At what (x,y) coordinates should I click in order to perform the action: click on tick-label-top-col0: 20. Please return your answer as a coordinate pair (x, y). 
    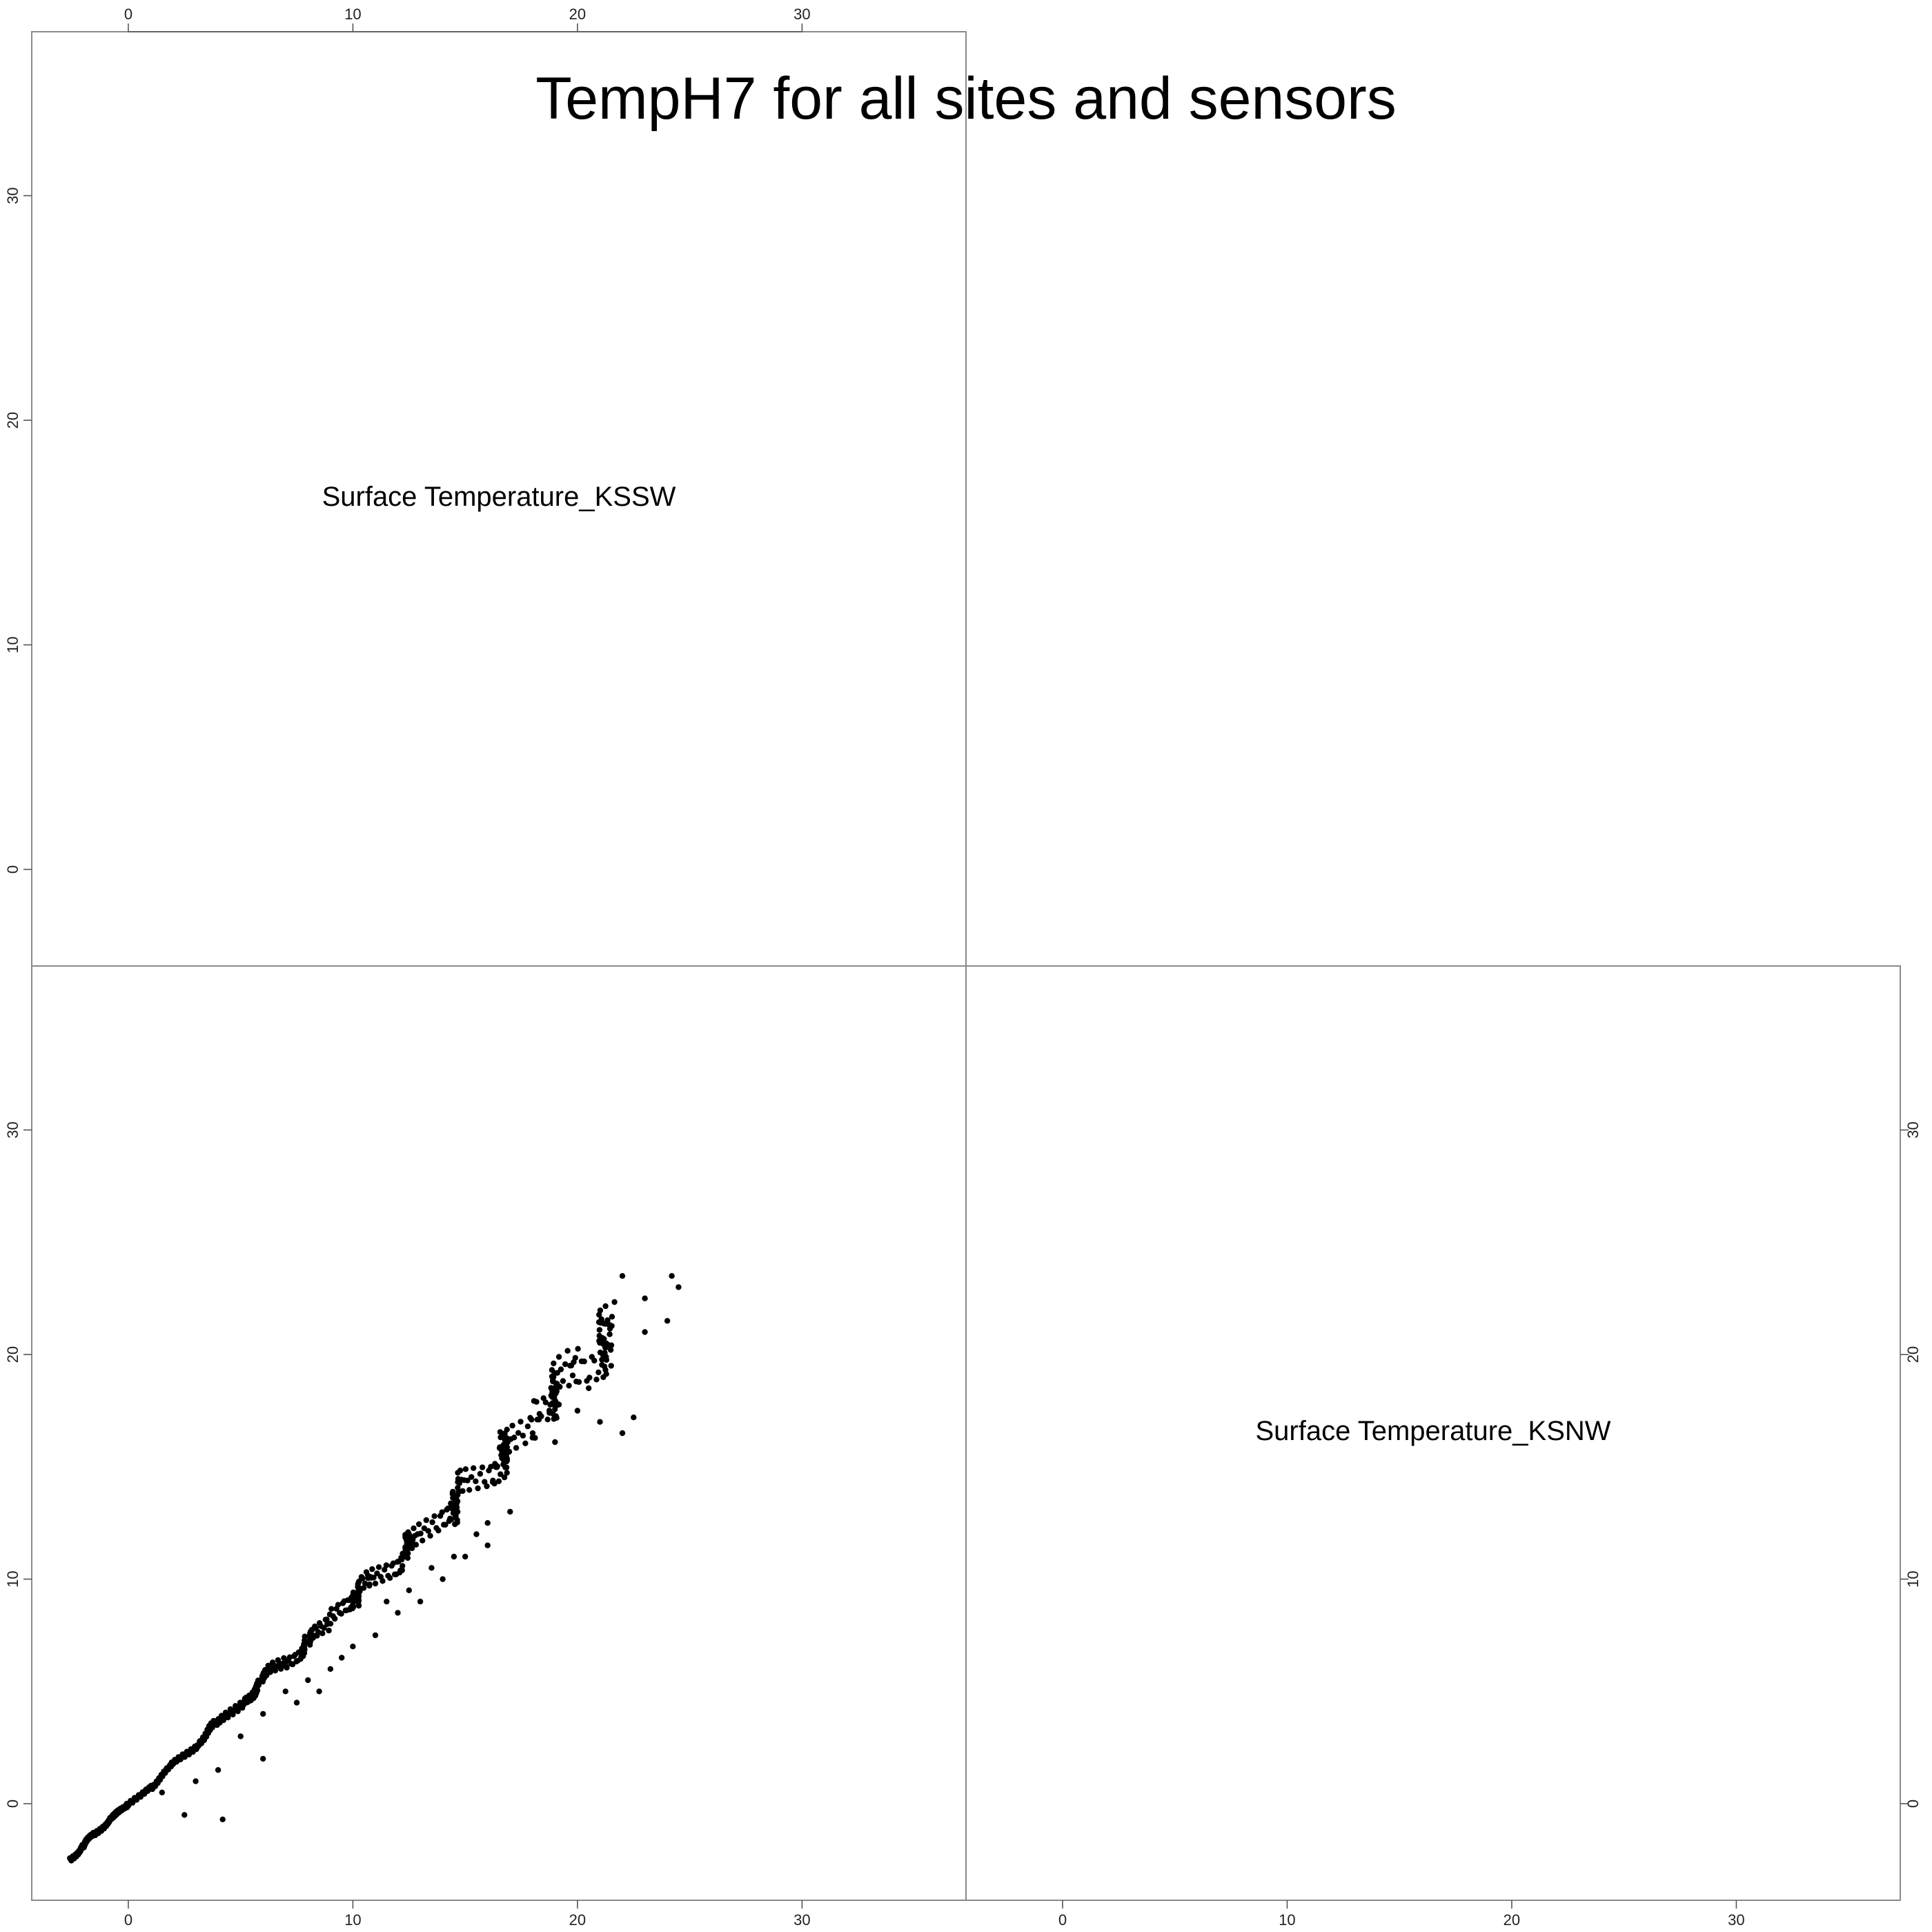
    Looking at the image, I should click on (577, 14).